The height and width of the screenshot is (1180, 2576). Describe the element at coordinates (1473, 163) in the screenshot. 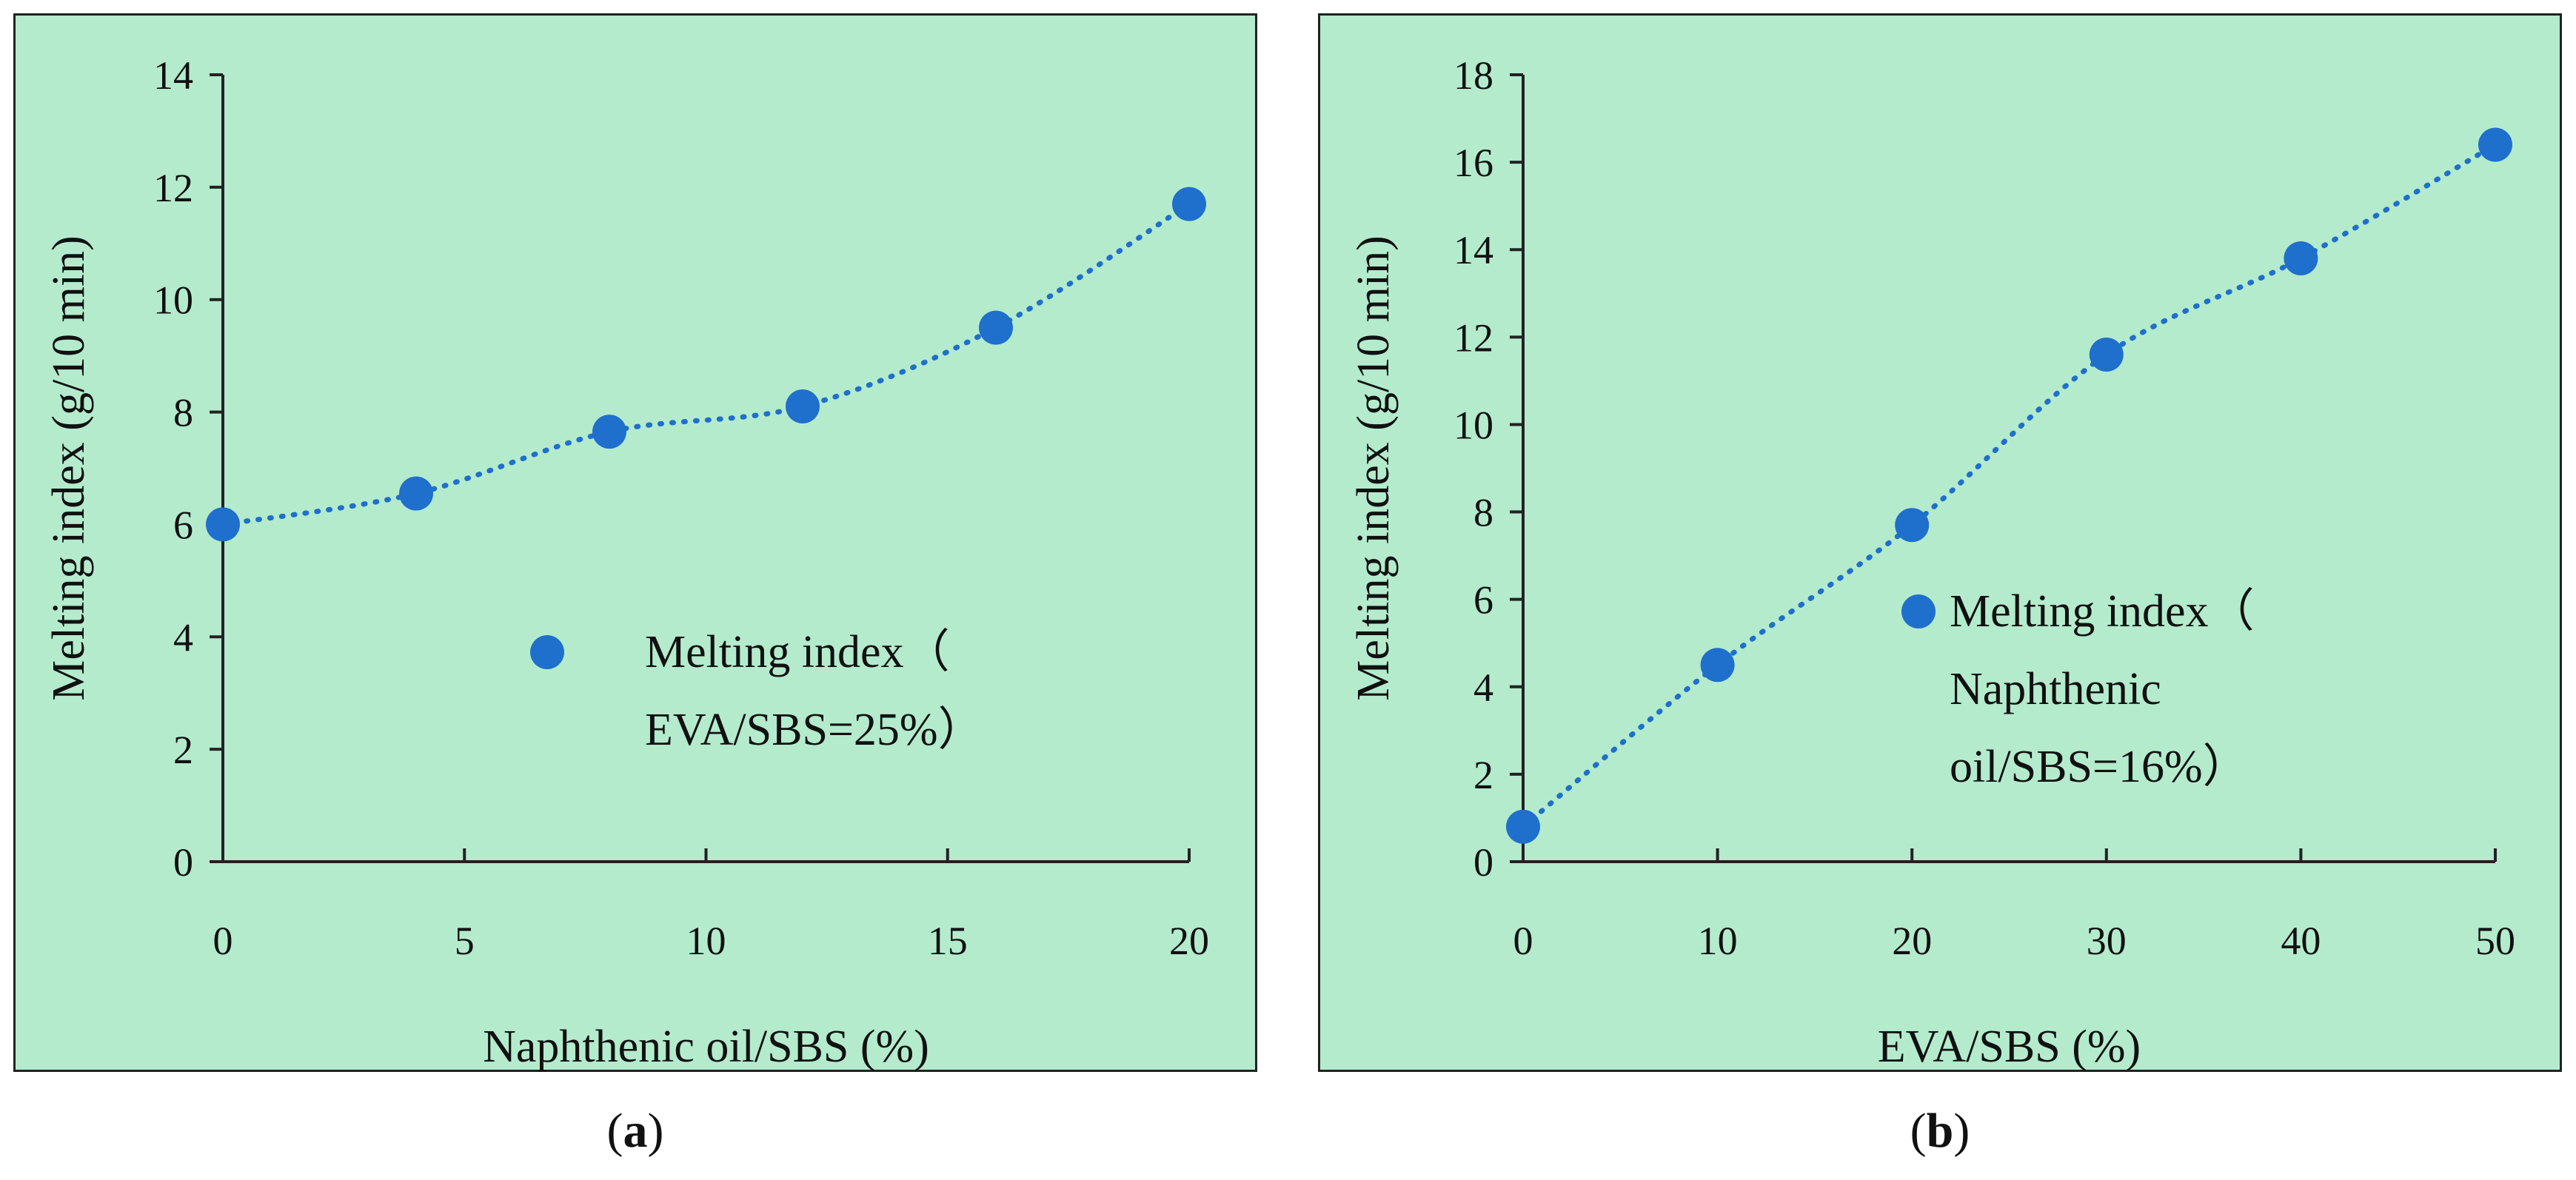

I see `y-tick-label: 16` at that location.